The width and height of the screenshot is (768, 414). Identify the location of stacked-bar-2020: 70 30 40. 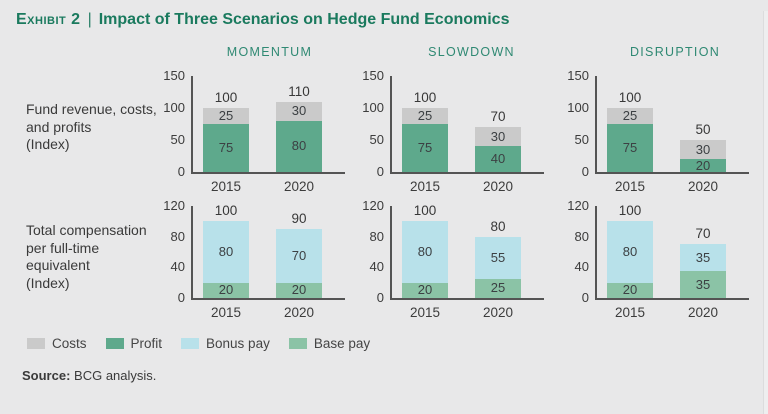
(498, 124).